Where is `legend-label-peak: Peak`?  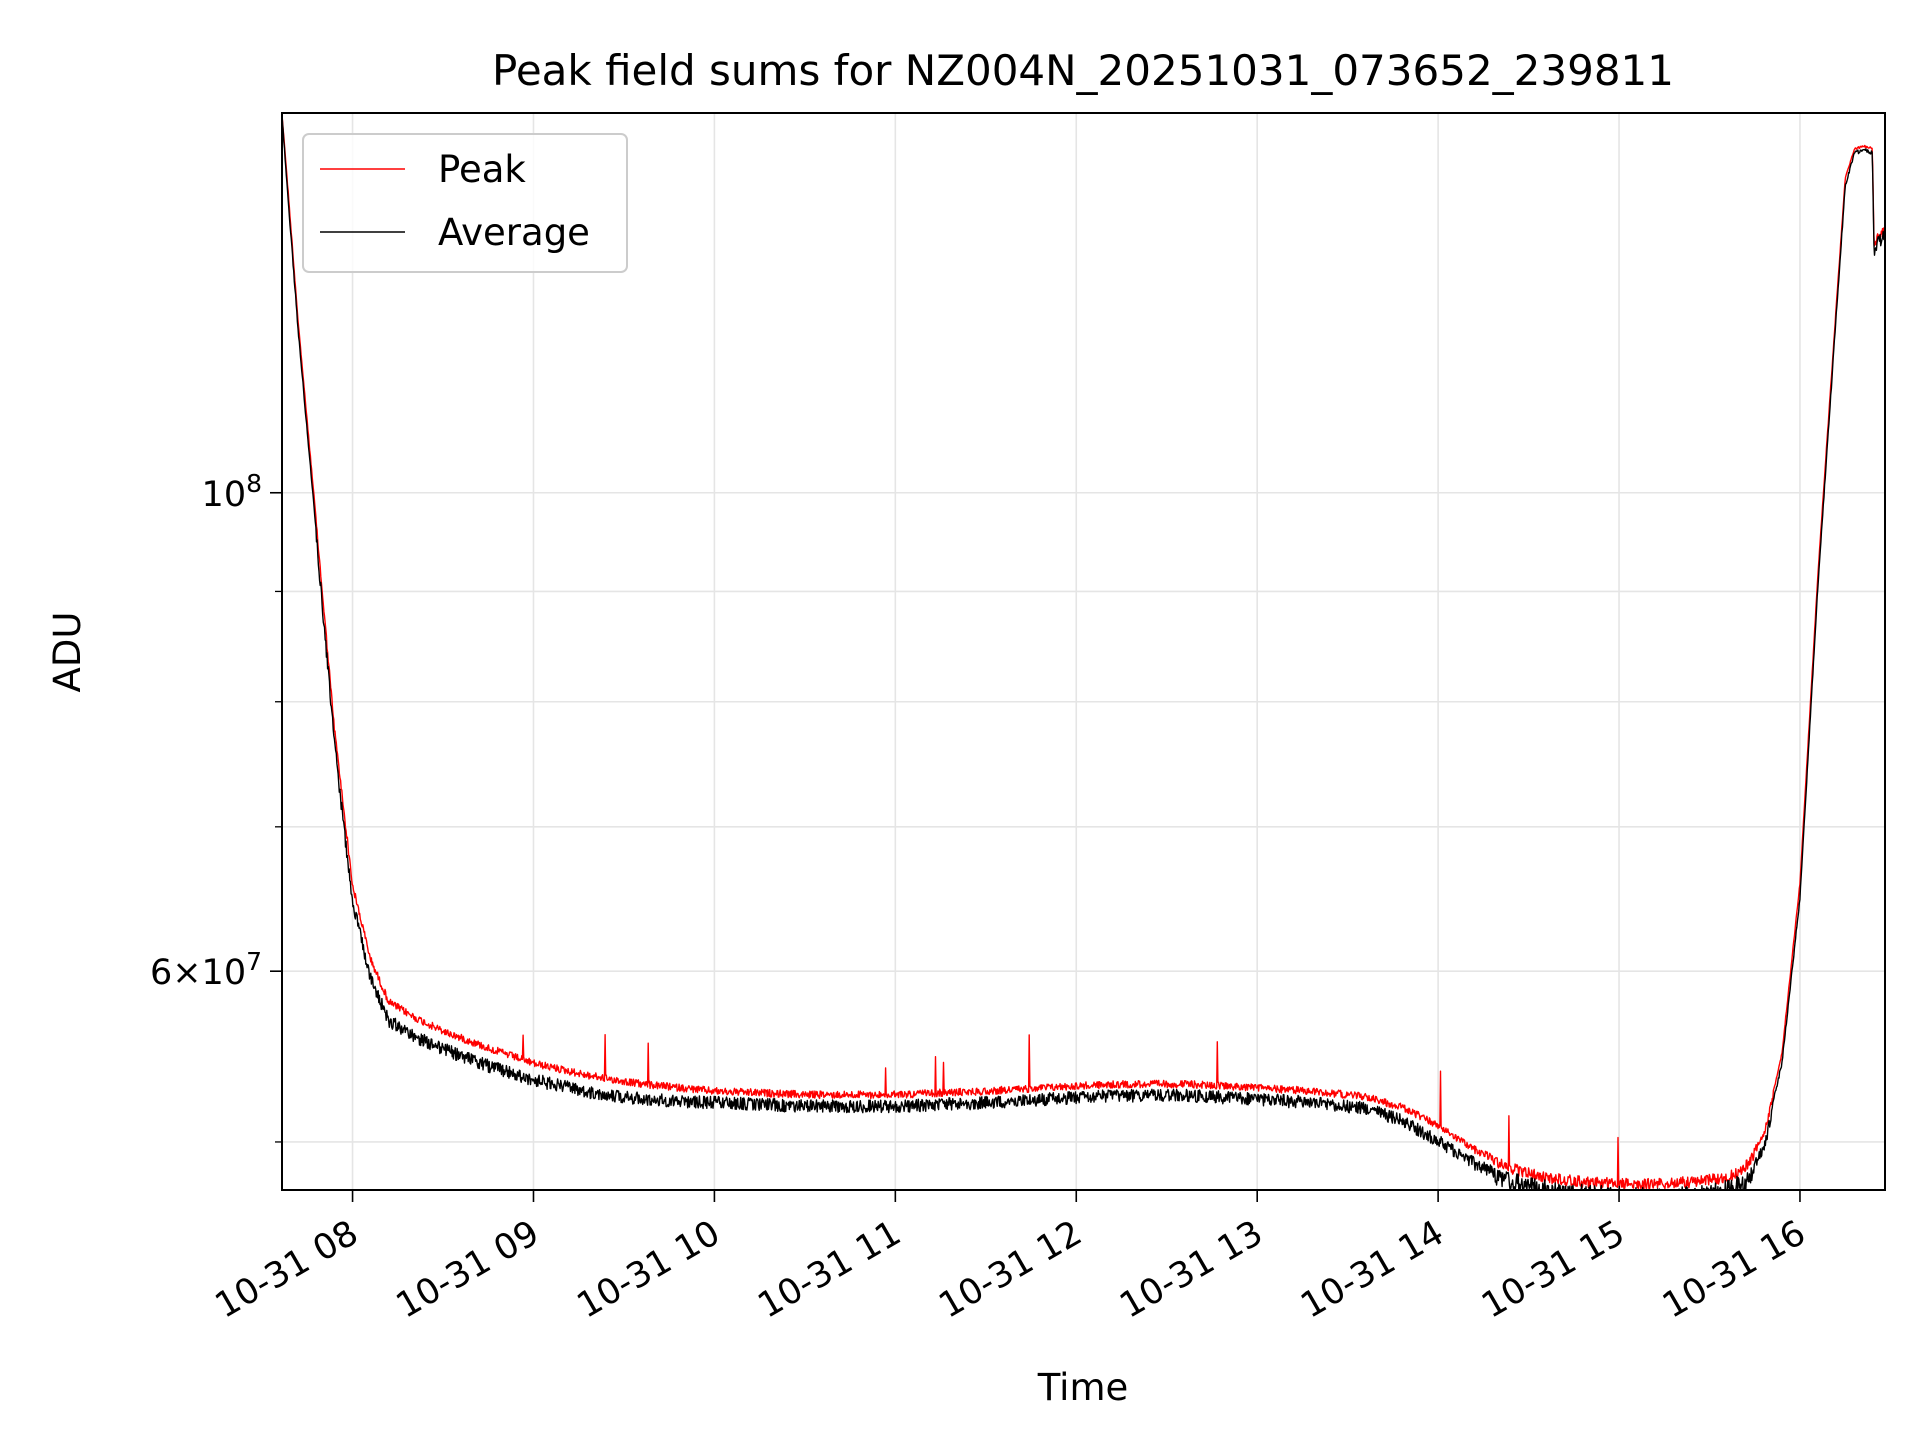 legend-label-peak: Peak is located at coordinates (482, 169).